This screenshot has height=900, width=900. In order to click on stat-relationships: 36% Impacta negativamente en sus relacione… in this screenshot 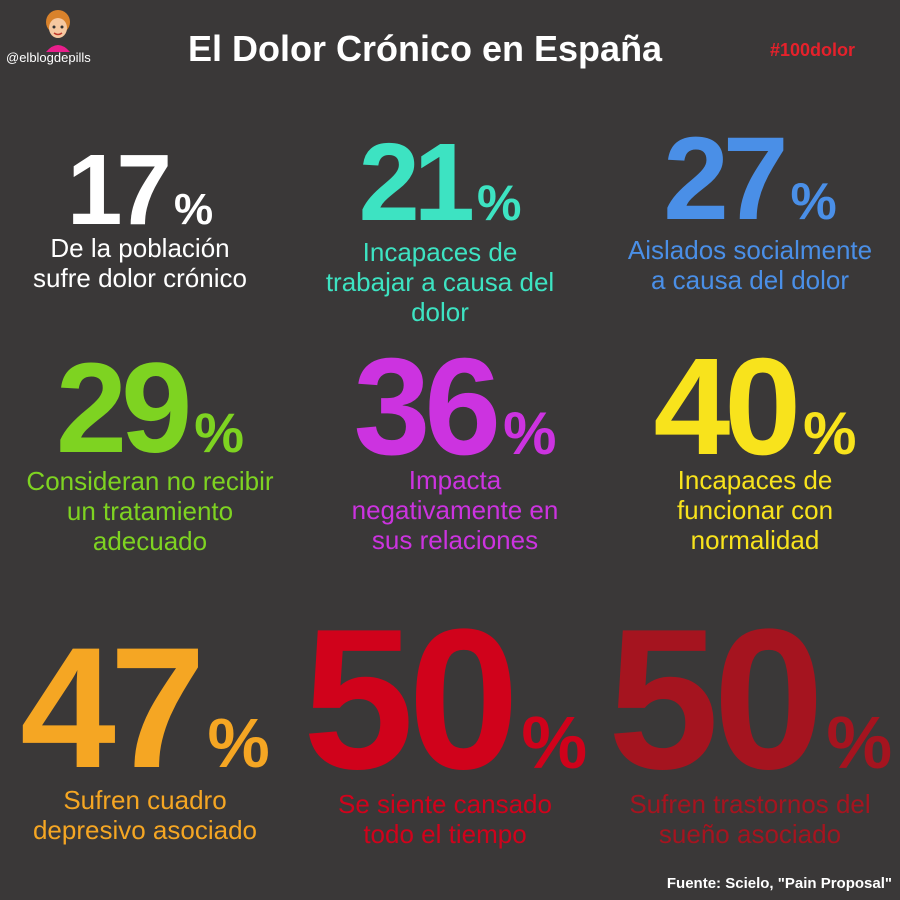, I will do `click(455, 447)`.